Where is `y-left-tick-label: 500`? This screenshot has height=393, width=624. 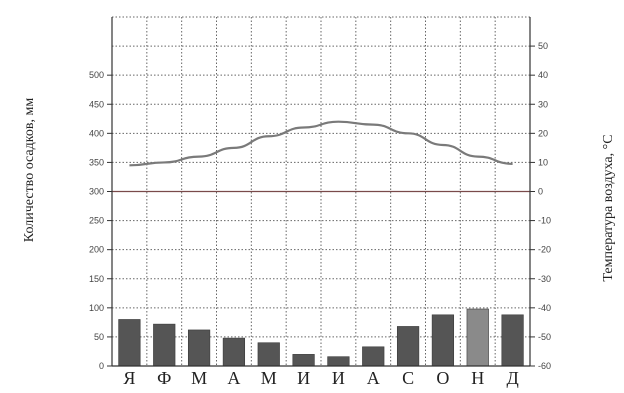 y-left-tick-label: 500 is located at coordinates (96, 75).